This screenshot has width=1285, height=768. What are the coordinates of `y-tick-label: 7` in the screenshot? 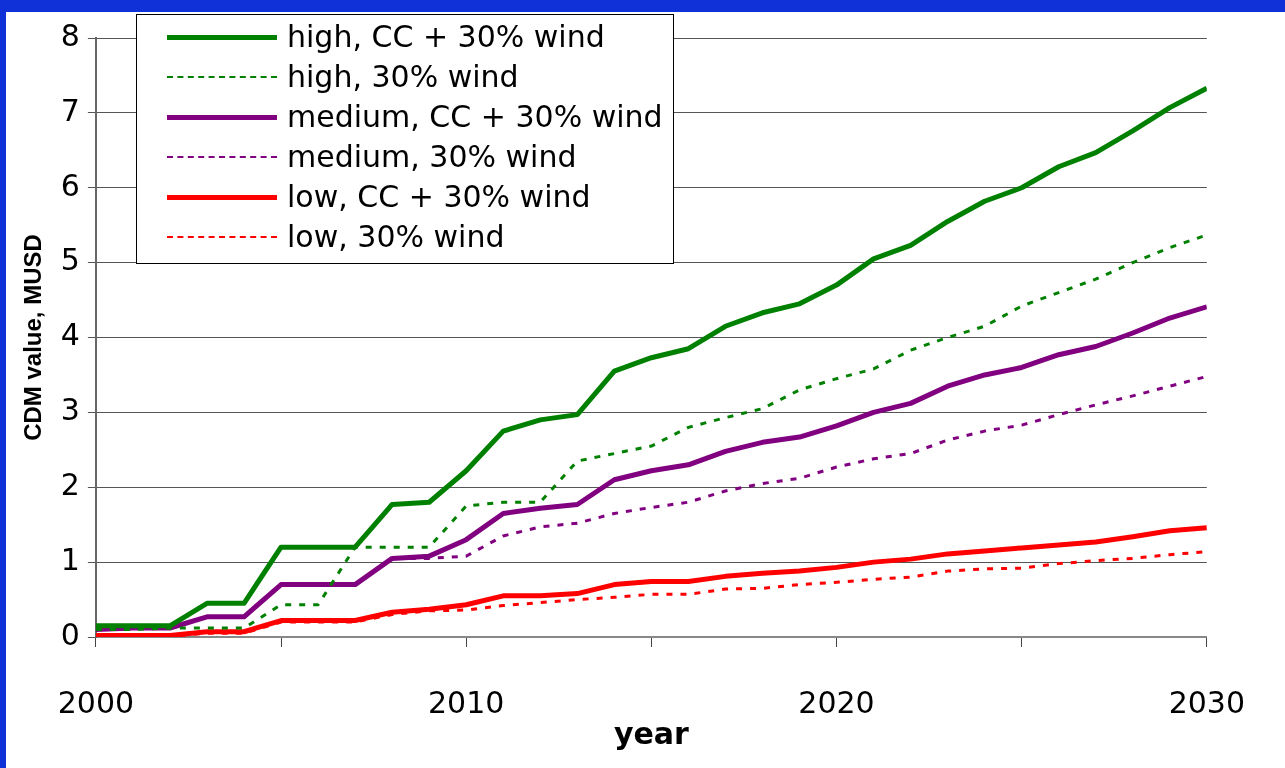 It's located at (70, 110).